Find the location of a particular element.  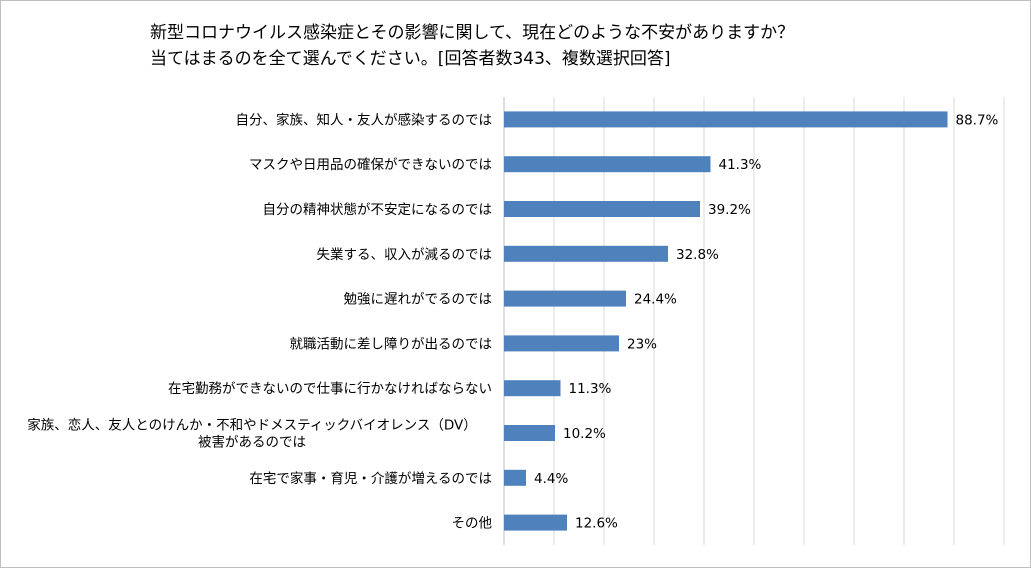

category-label-line: 在宅勤務ができないので仕事に行かなければならない is located at coordinates (330, 389).